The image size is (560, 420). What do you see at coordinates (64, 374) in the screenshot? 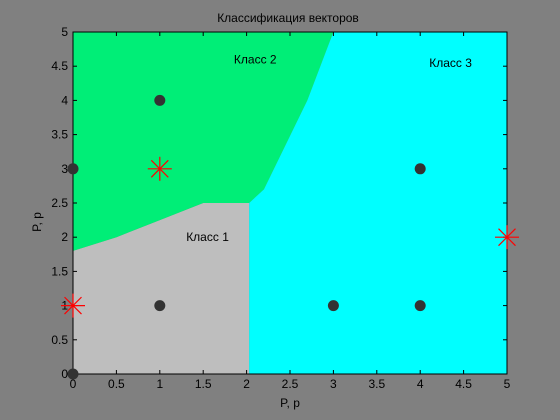
I see `y-tick-label: 0` at bounding box center [64, 374].